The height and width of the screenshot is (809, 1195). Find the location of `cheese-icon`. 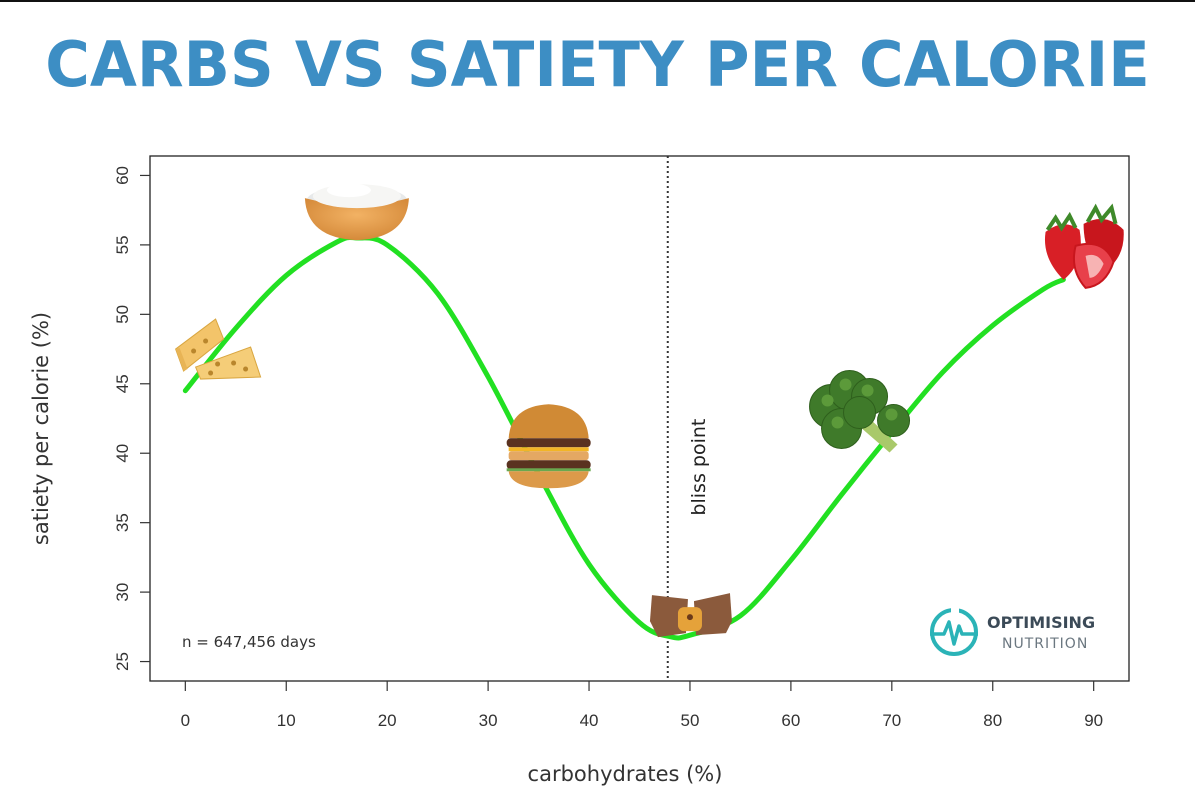

cheese-icon is located at coordinates (218, 349).